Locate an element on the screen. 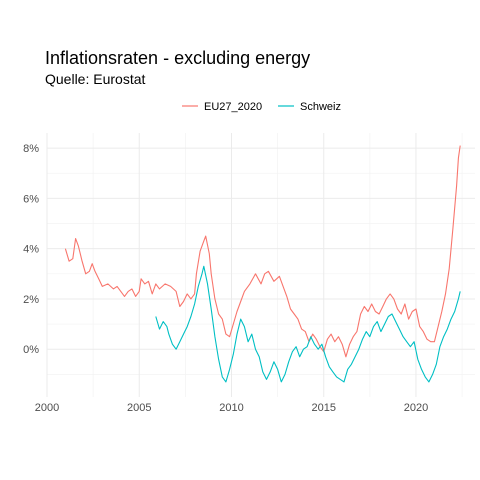  x-tick-label: 2000 is located at coordinates (47, 408).